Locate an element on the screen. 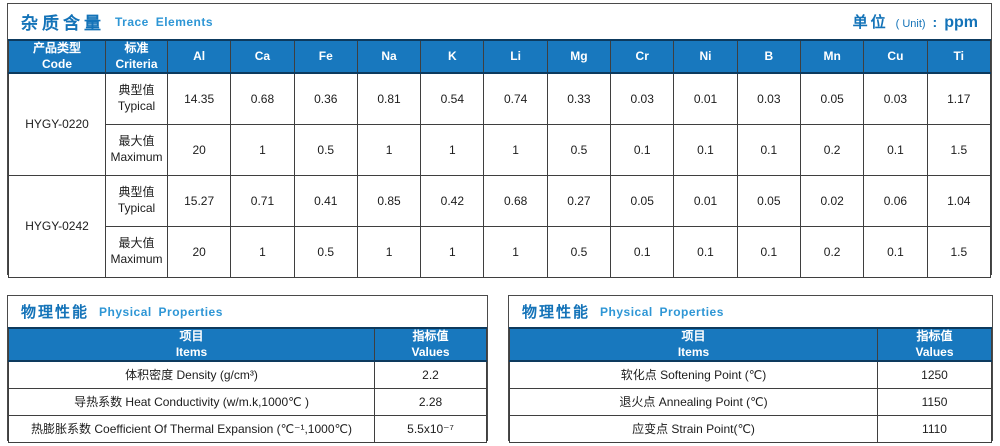 Image resolution: width=1000 pixels, height=446 pixels. property-item-cell: 退火点 Annealing Point (℃) is located at coordinates (693, 401).